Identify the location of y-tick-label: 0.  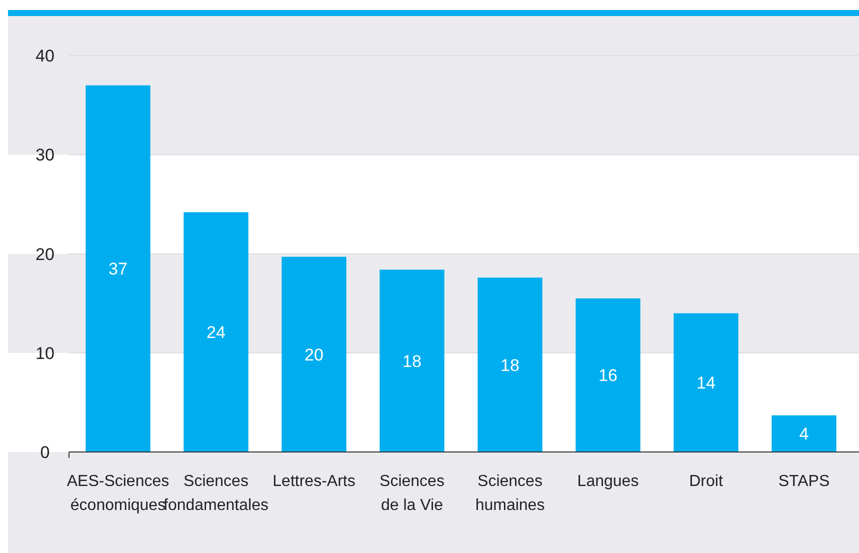
(45, 452).